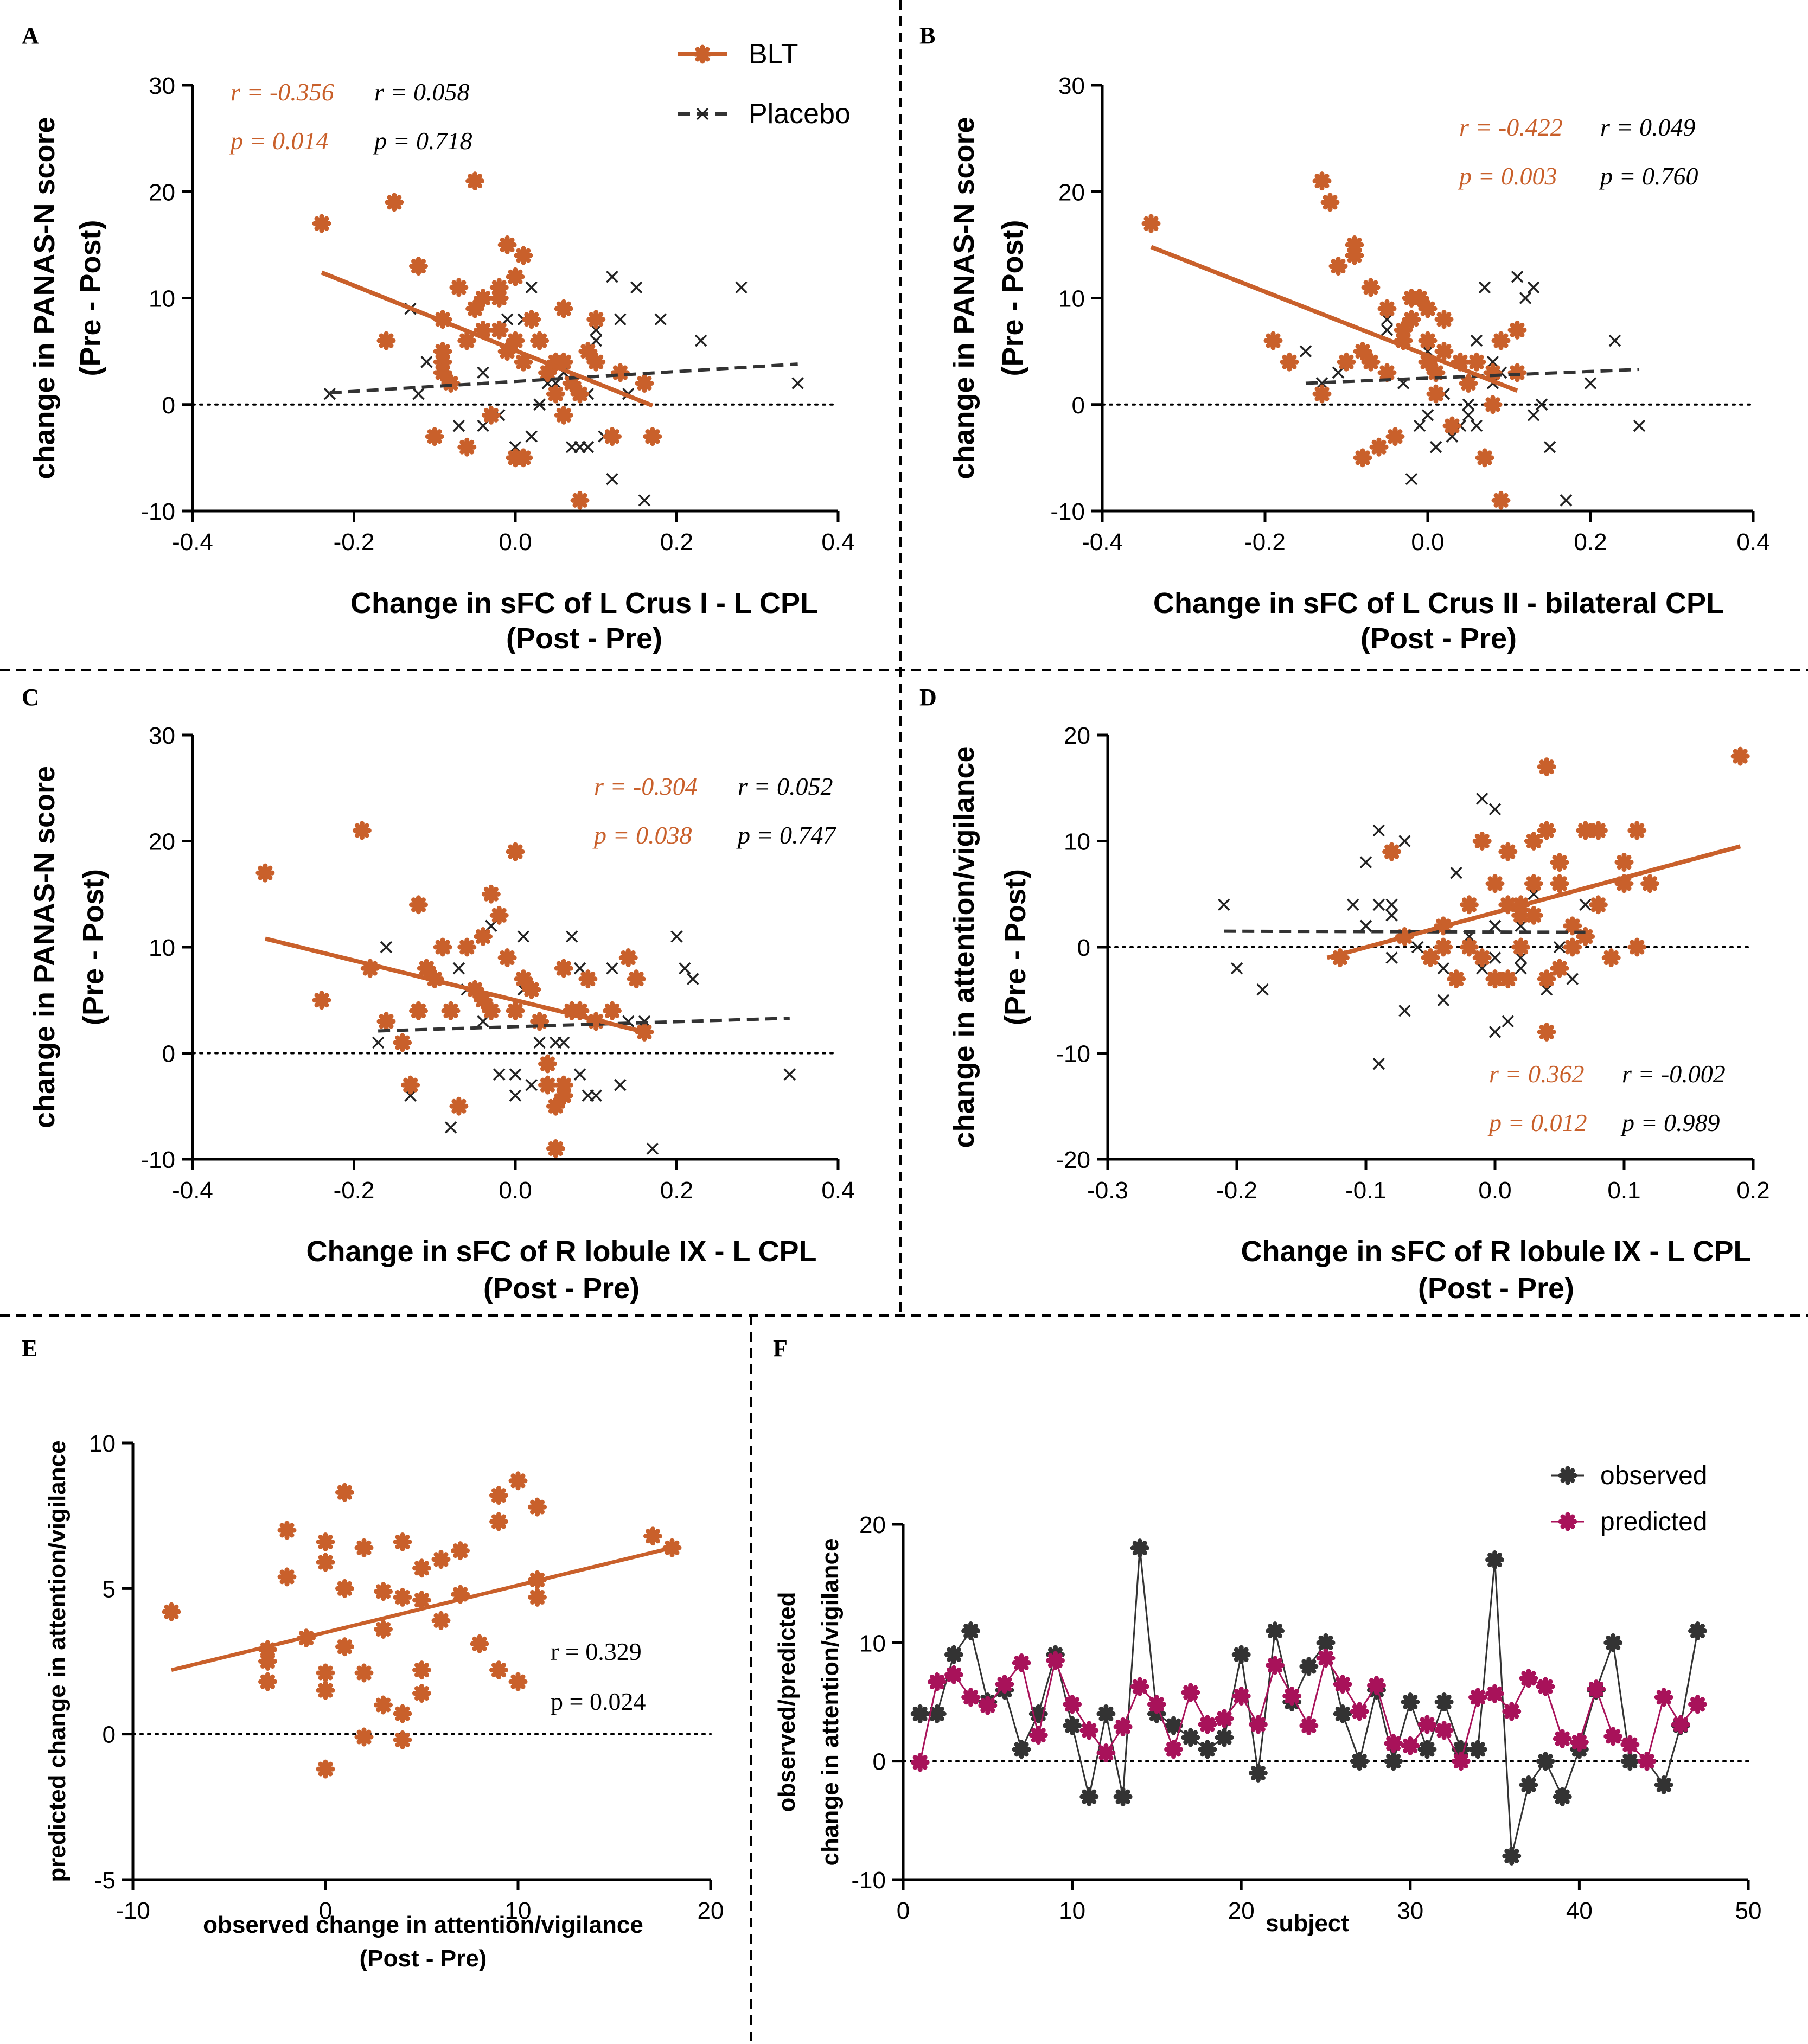  I want to click on y-tick-label: 0, so click(109, 1735).